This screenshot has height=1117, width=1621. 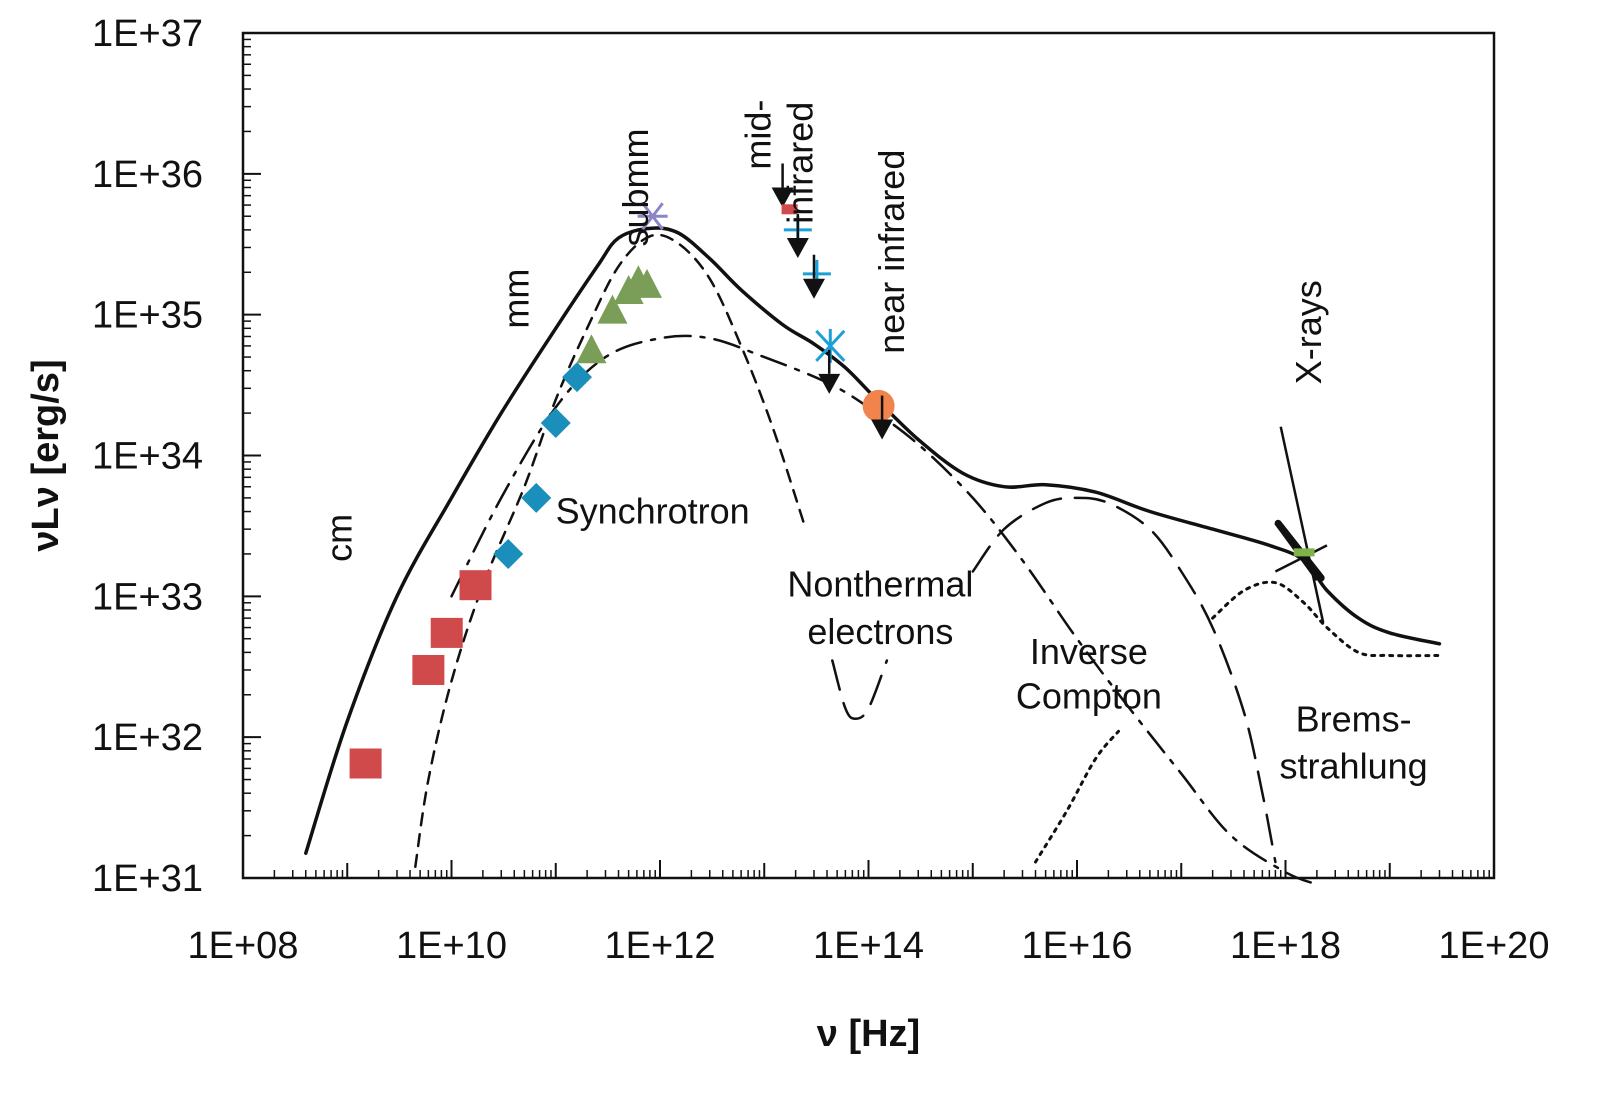 I want to click on component-label-inverse: Inverse, so click(x=1089, y=651).